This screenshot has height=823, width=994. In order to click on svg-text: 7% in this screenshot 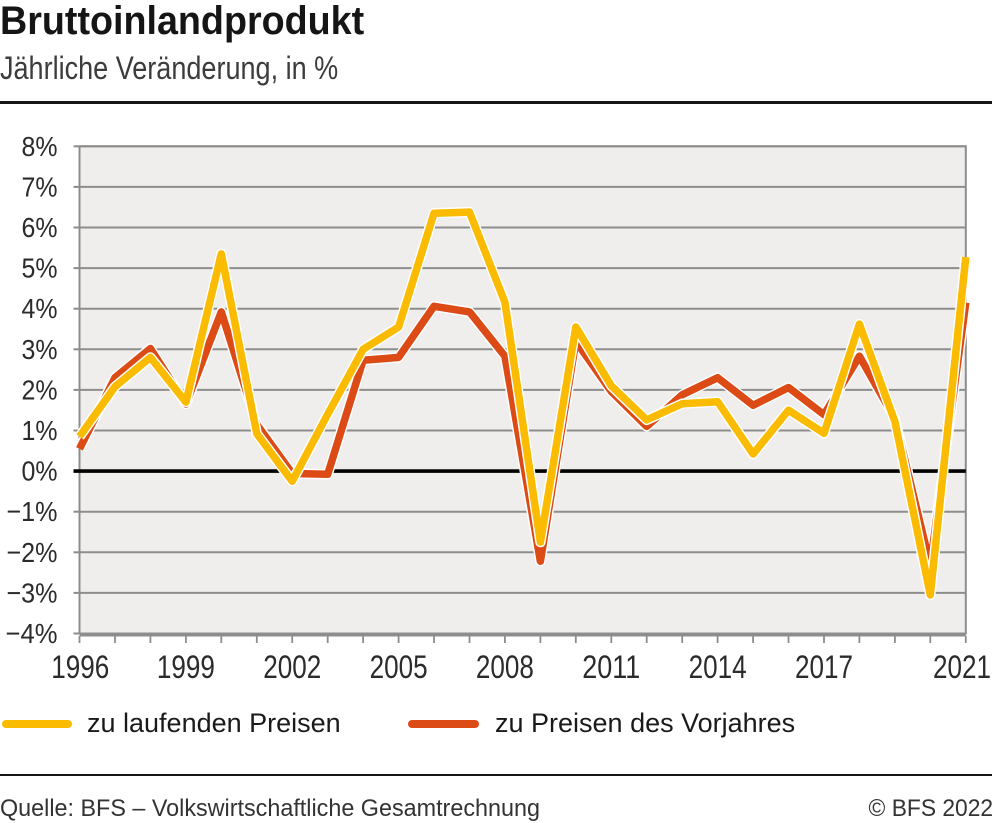, I will do `click(40, 186)`.